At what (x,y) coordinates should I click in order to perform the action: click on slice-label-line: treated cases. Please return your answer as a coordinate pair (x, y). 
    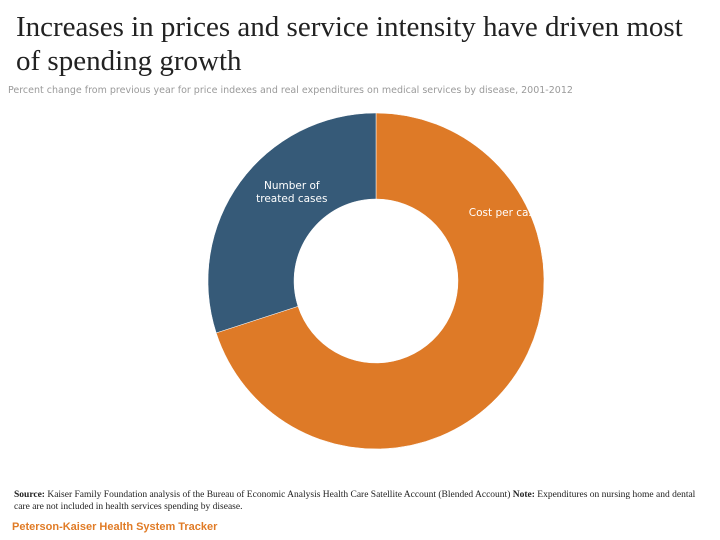
    Looking at the image, I should click on (291, 199).